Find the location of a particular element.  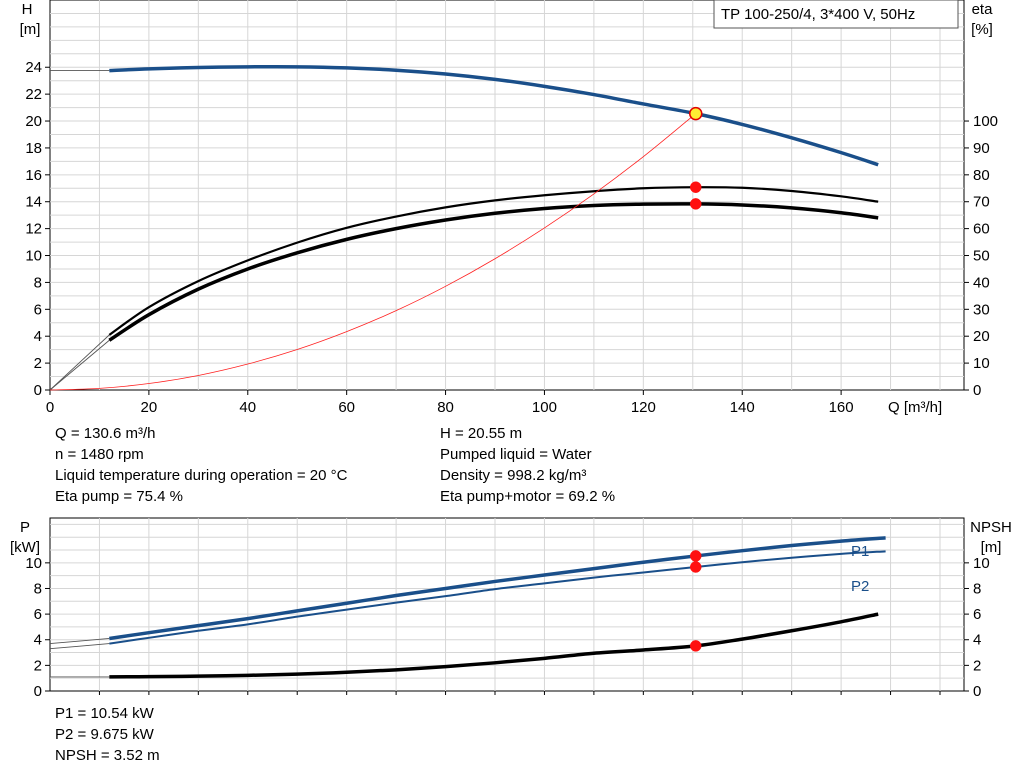

y2-tick-label: 6 is located at coordinates (977, 614).